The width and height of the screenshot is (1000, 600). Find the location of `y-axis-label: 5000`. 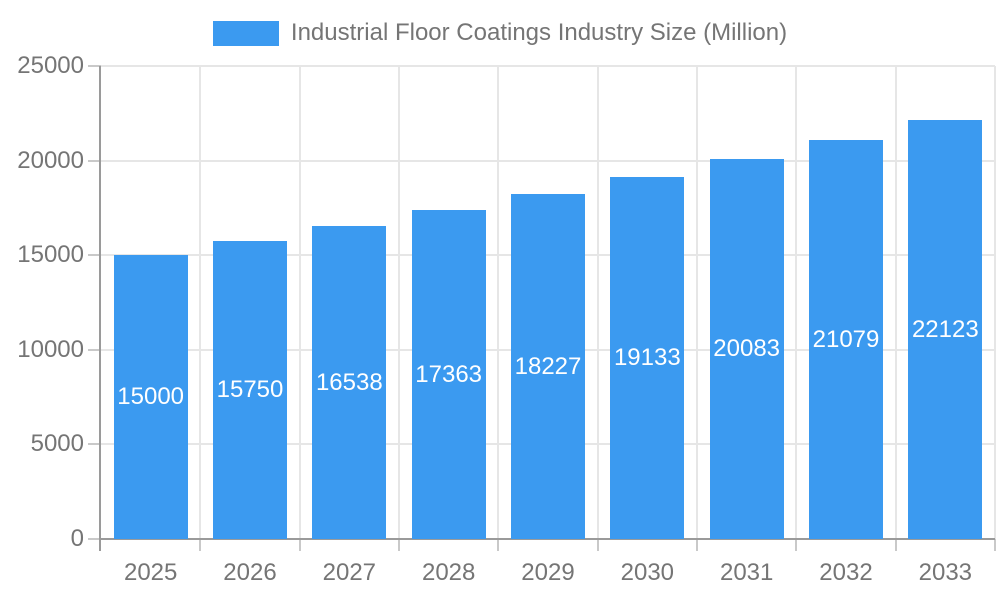

y-axis-label: 5000 is located at coordinates (57, 444).